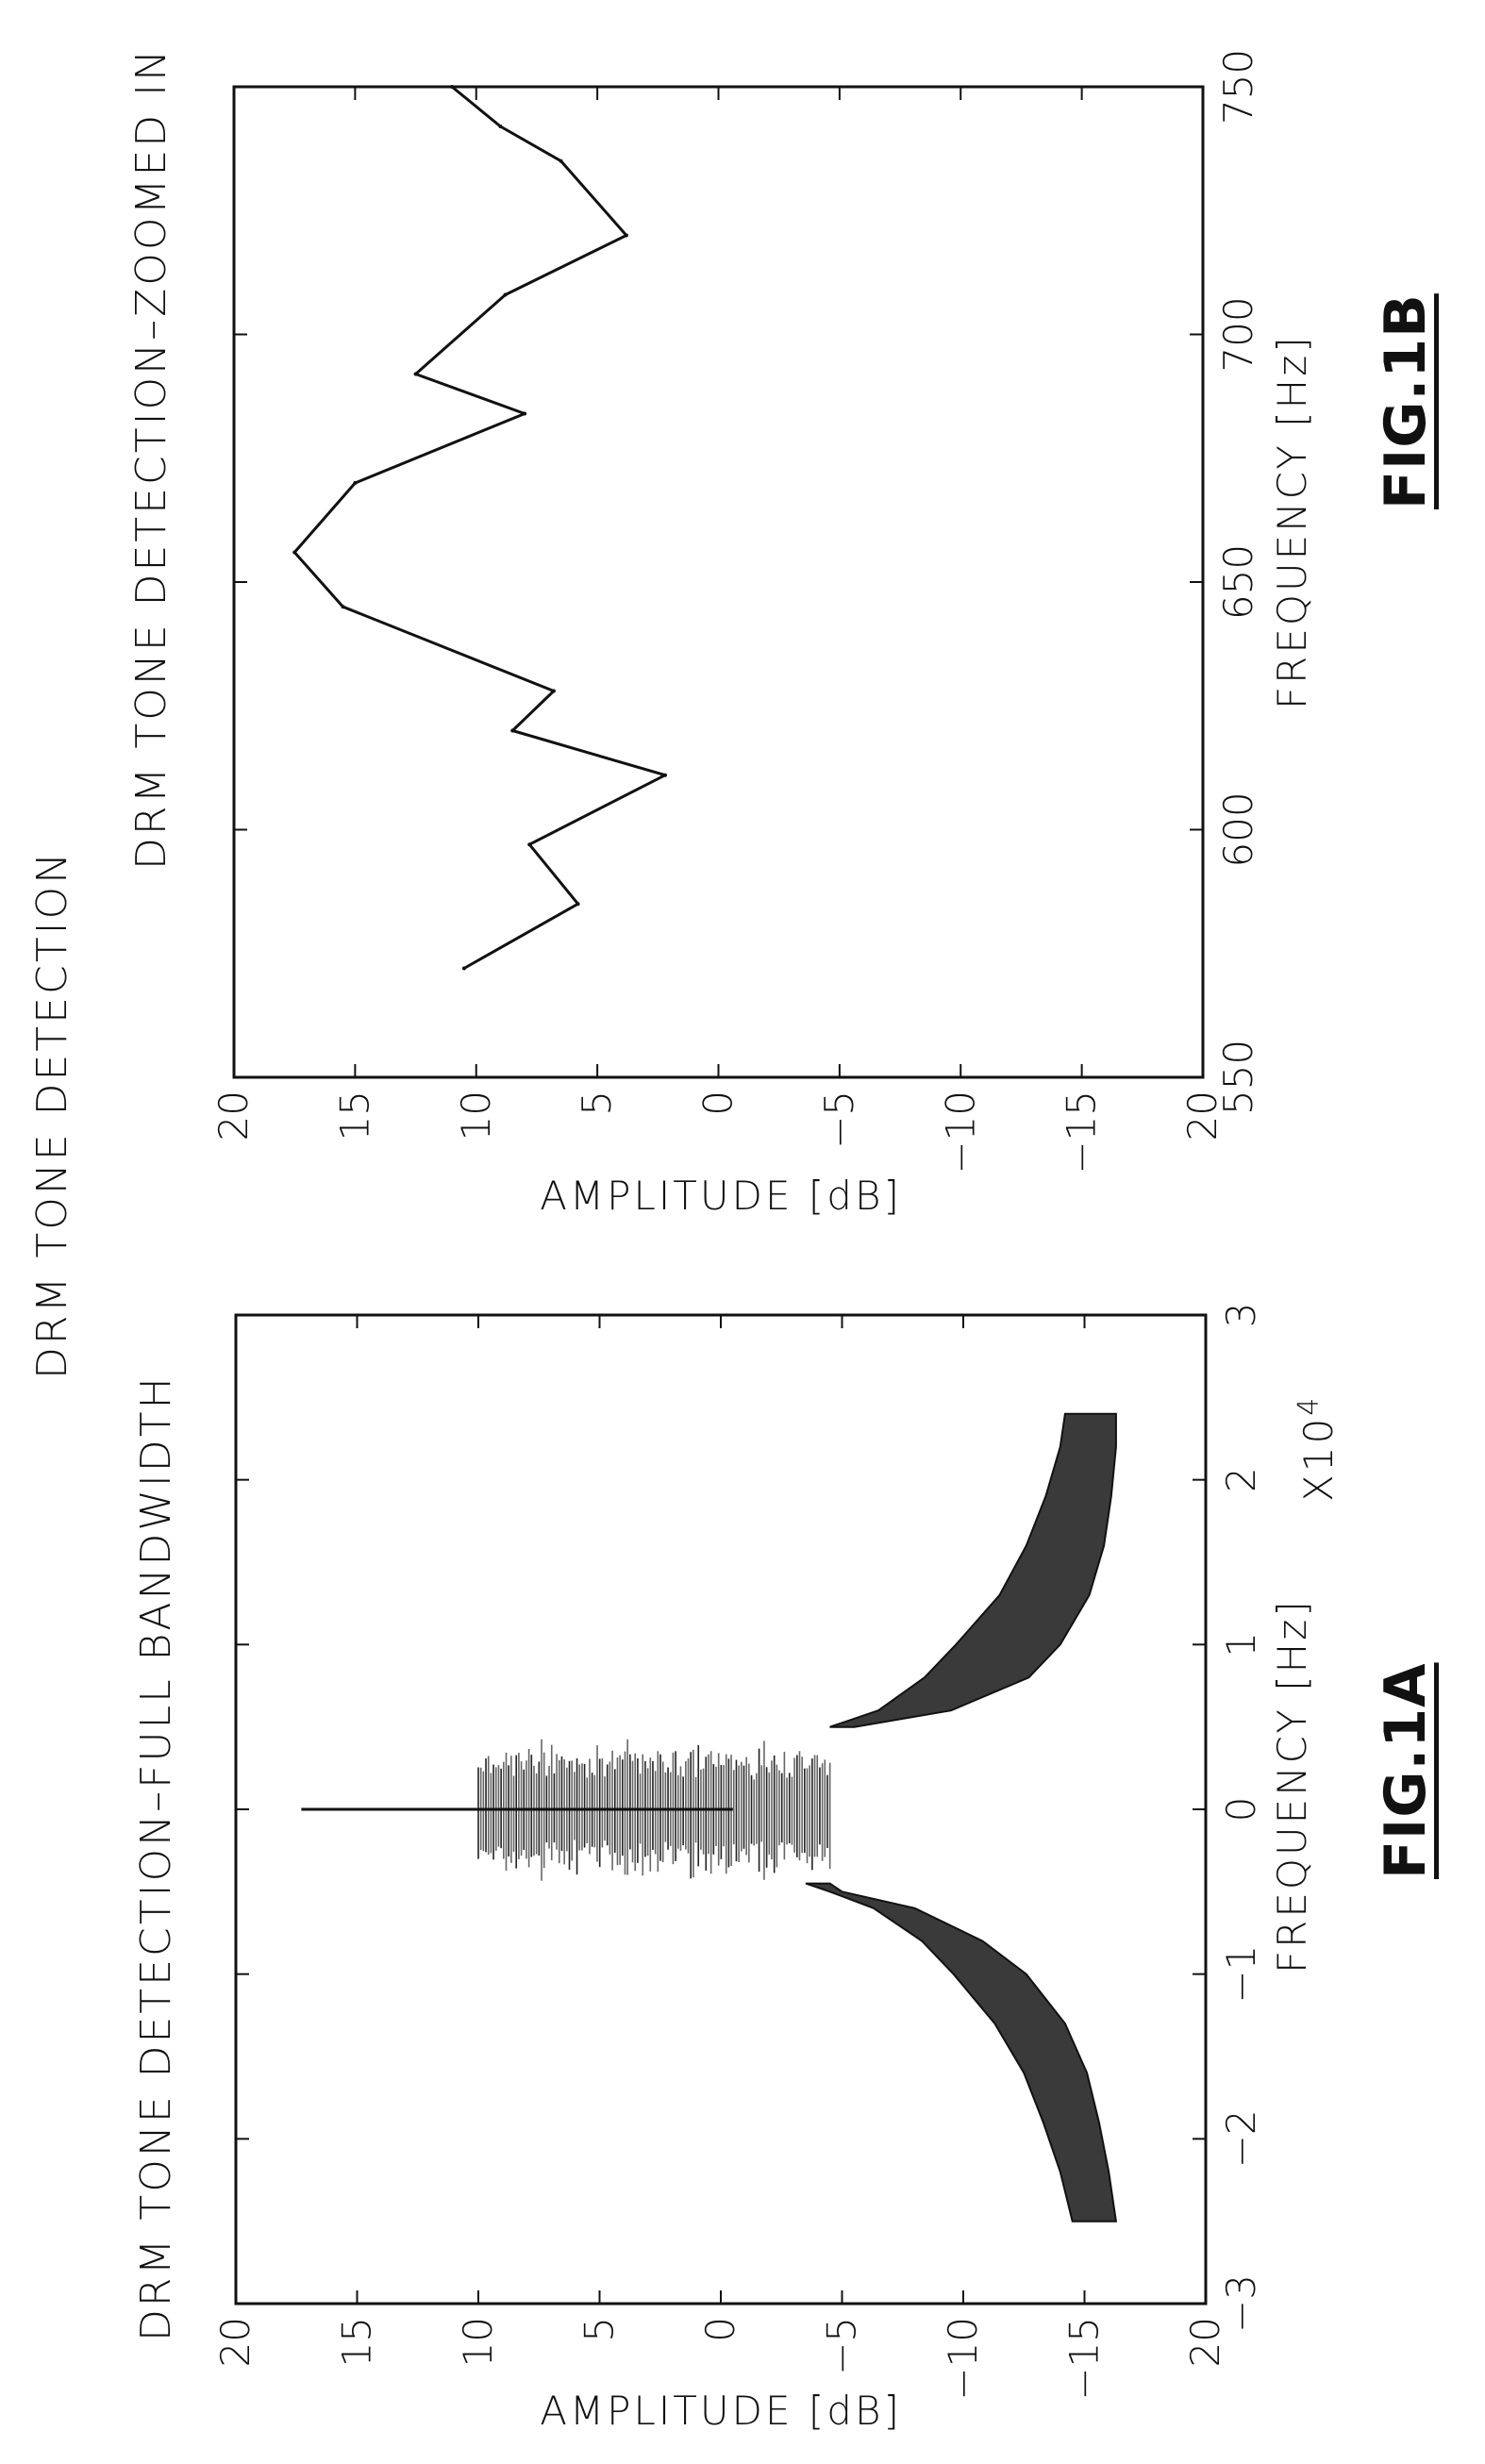 The height and width of the screenshot is (2464, 1485). What do you see at coordinates (1241, 1645) in the screenshot?
I see `fig-1a-xtick-label: 1` at bounding box center [1241, 1645].